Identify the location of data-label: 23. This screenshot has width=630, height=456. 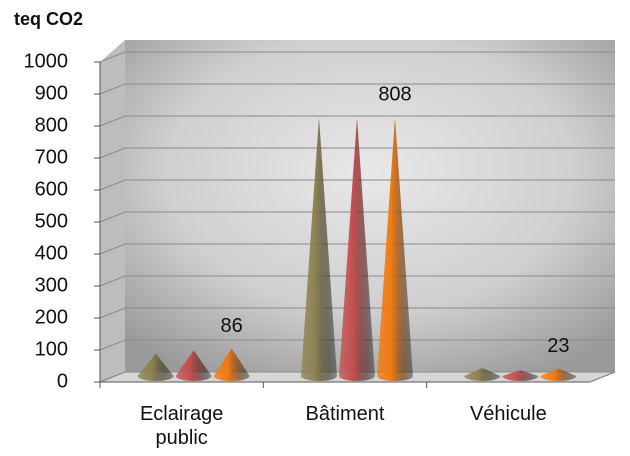
(558, 346).